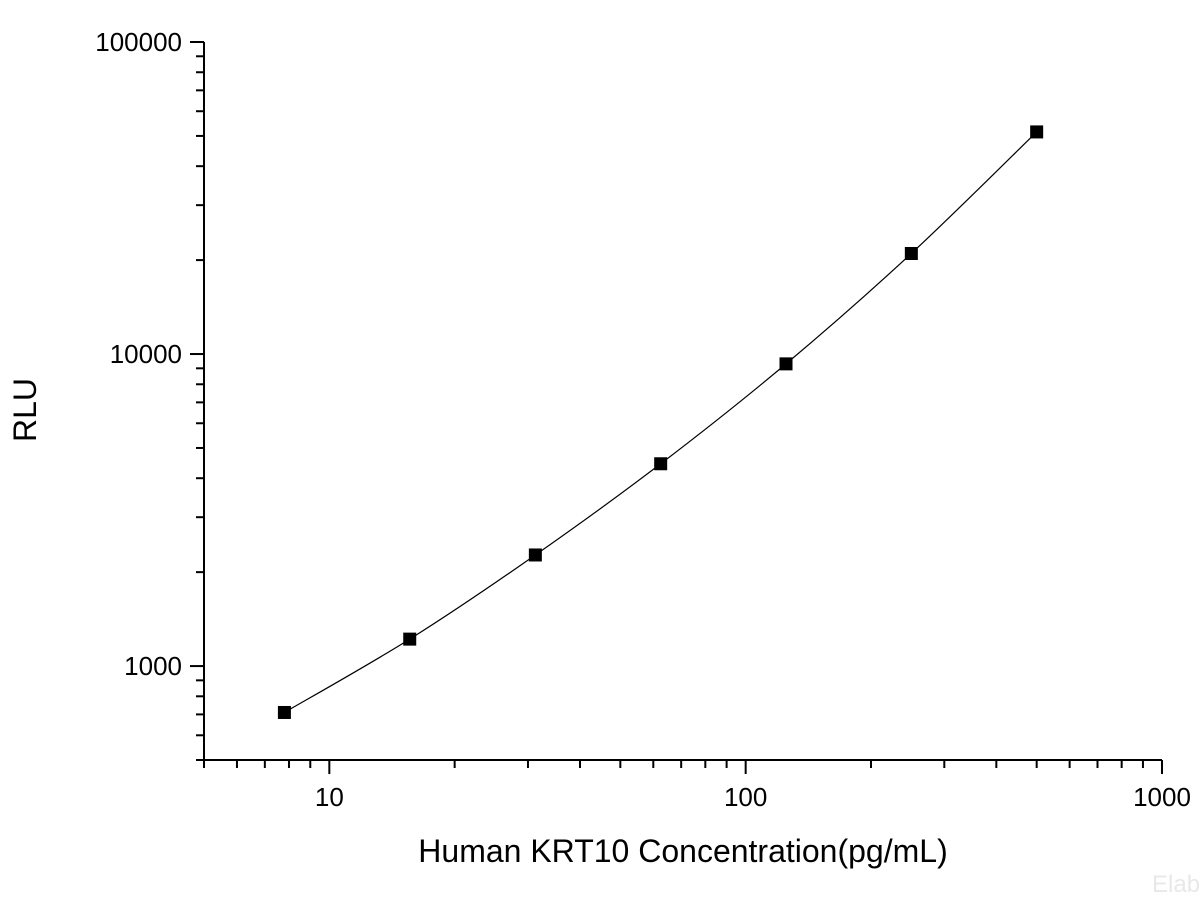  I want to click on y-tick-label: 100000, so click(138, 42).